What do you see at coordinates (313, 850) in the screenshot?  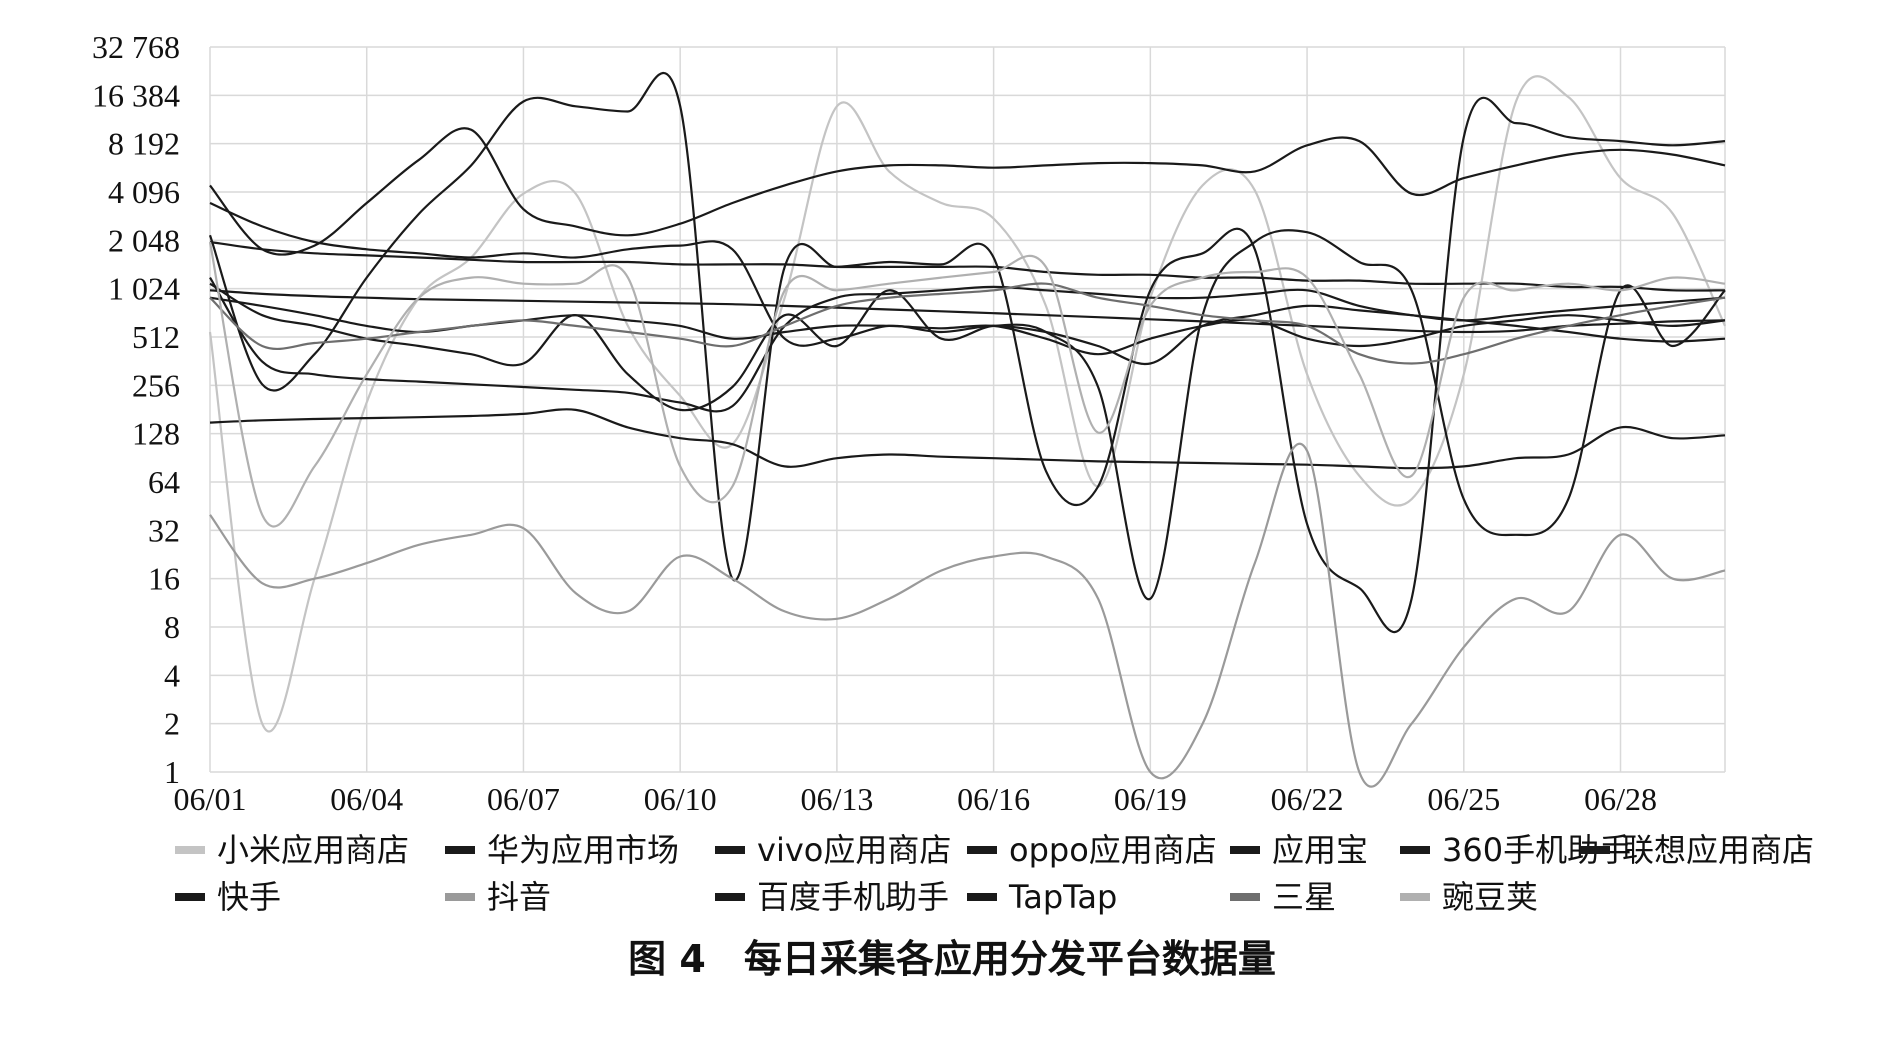 I see `legend-label: 小米应用商店` at bounding box center [313, 850].